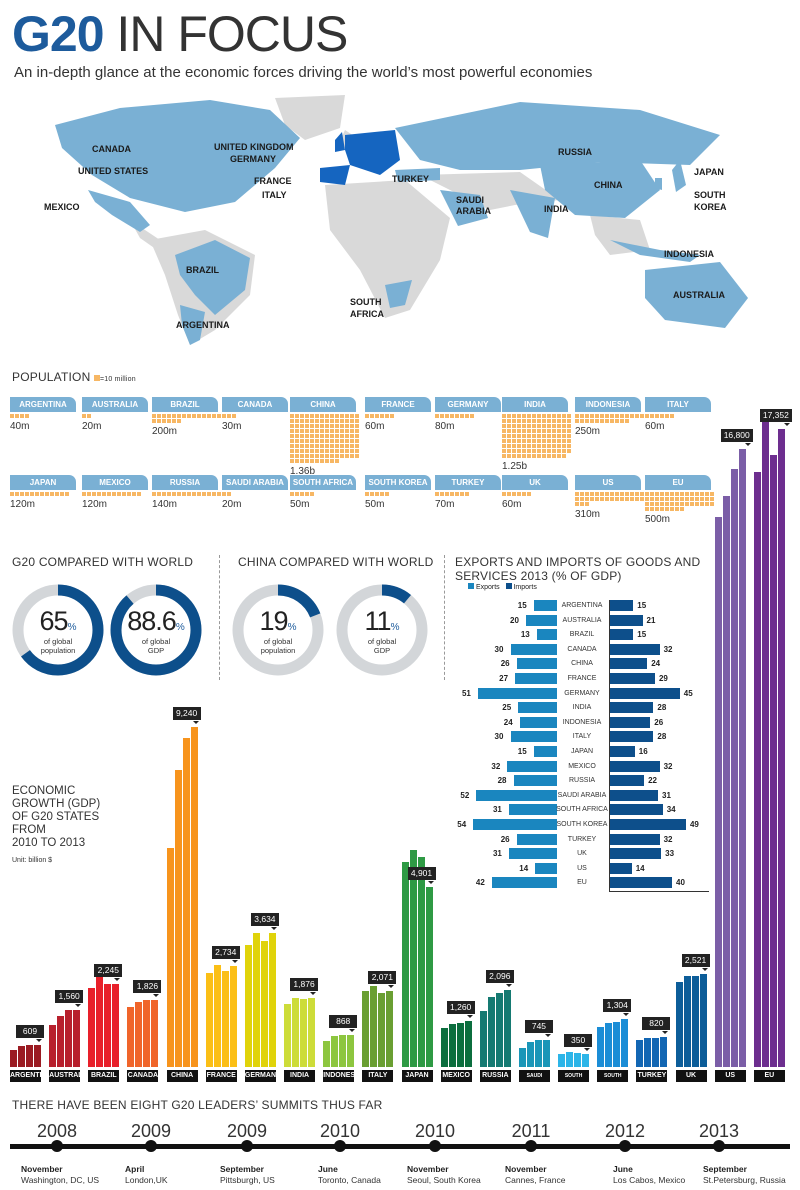 The width and height of the screenshot is (800, 1190). What do you see at coordinates (58, 641) in the screenshot?
I see `donut-caption: of global` at bounding box center [58, 641].